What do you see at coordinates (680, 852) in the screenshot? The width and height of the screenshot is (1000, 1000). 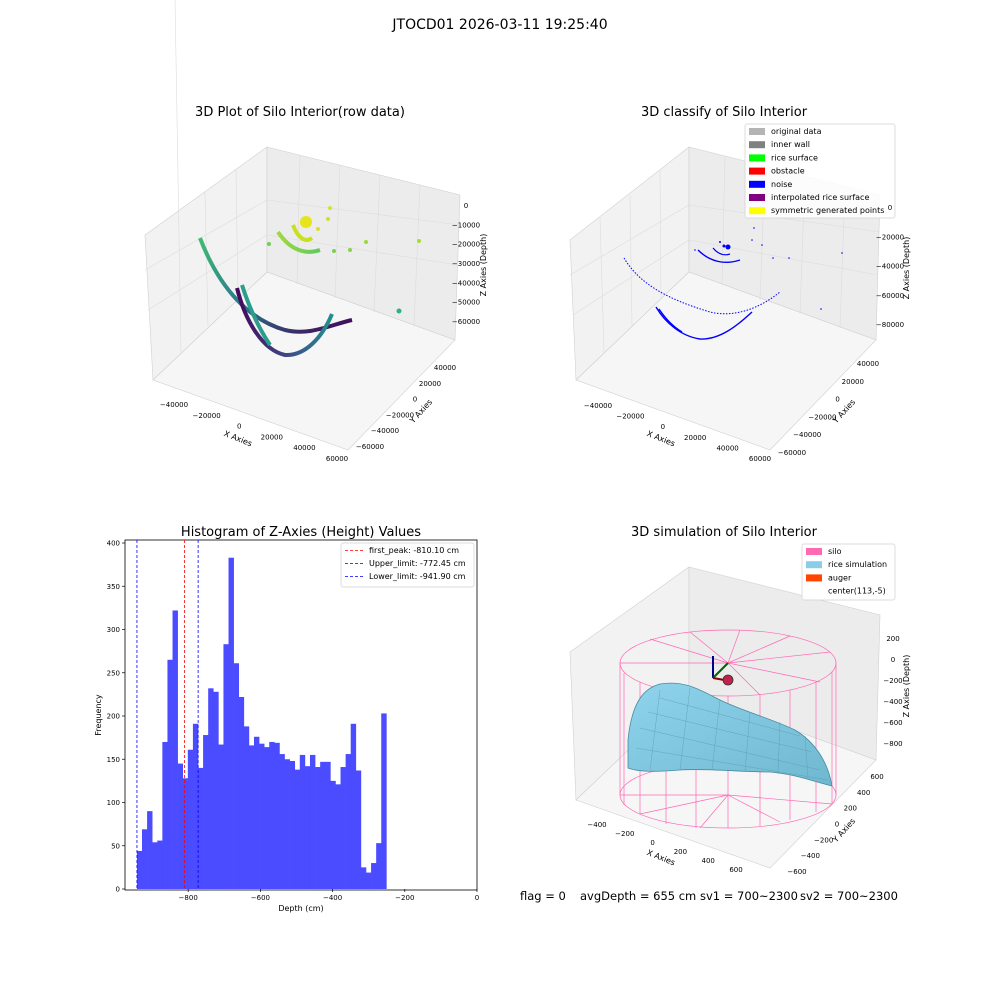 I see `simulation-x-tick: 200` at bounding box center [680, 852].